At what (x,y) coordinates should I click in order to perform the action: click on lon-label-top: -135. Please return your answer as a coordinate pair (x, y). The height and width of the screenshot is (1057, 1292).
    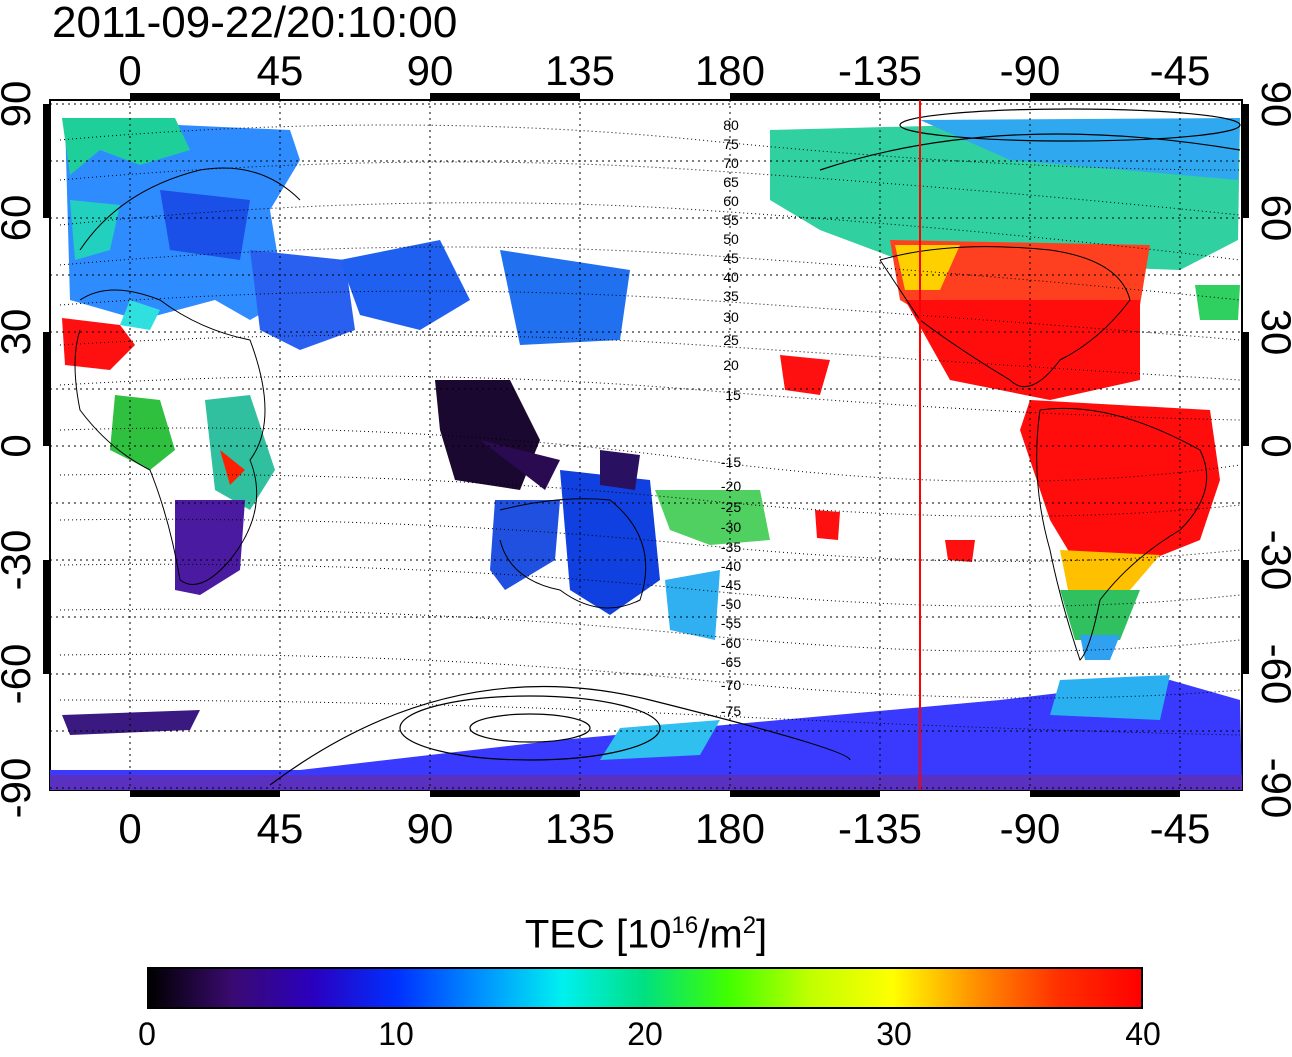
    Looking at the image, I should click on (880, 70).